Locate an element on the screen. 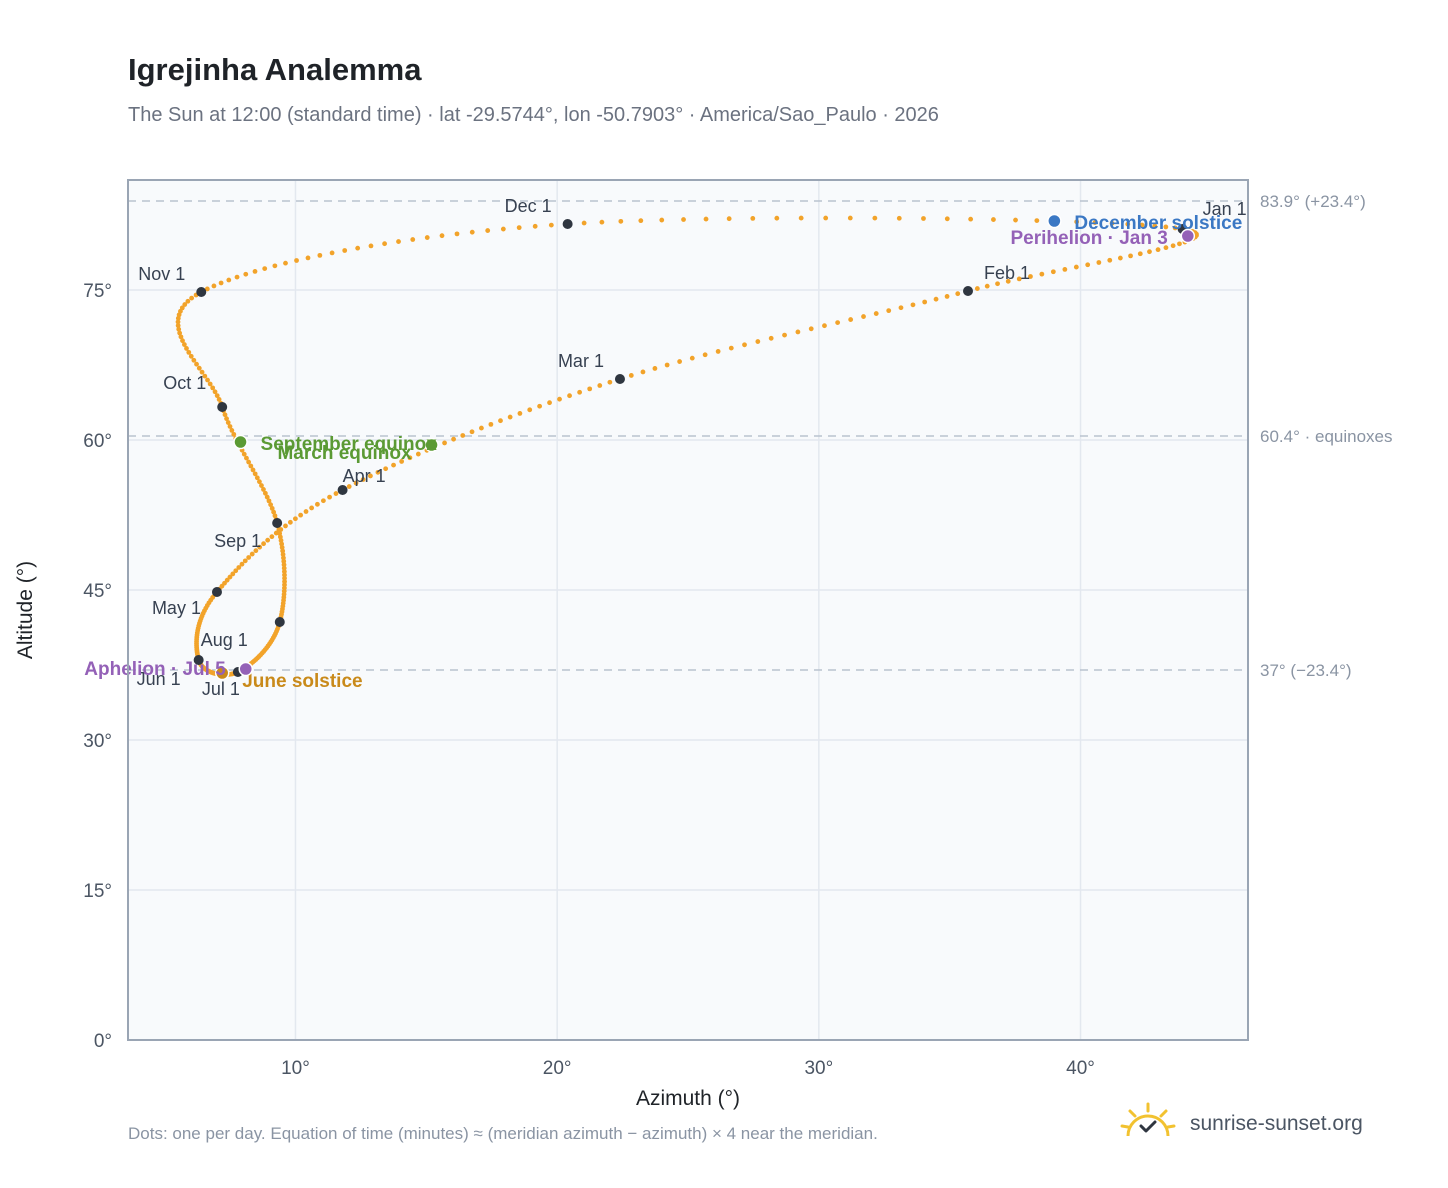 The image size is (1448, 1188). month-label: Jun 1 is located at coordinates (159, 679).